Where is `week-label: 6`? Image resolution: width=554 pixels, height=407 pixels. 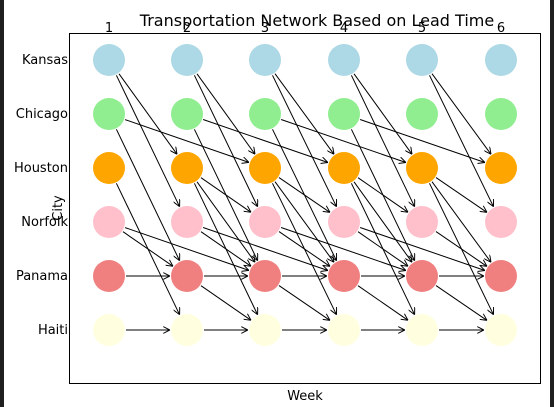 week-label: 6 is located at coordinates (501, 28).